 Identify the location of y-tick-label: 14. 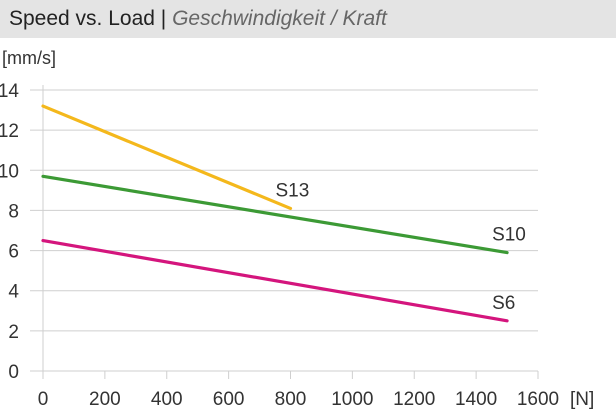
(9, 91).